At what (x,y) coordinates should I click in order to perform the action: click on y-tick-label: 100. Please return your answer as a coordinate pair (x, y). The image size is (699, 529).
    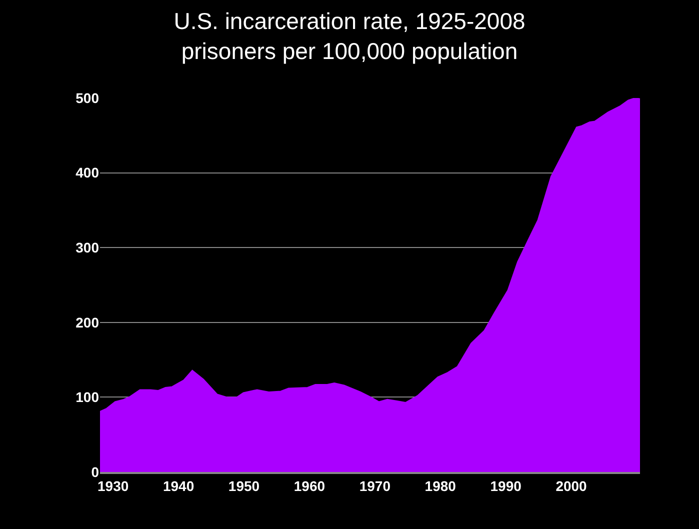
    Looking at the image, I should click on (88, 397).